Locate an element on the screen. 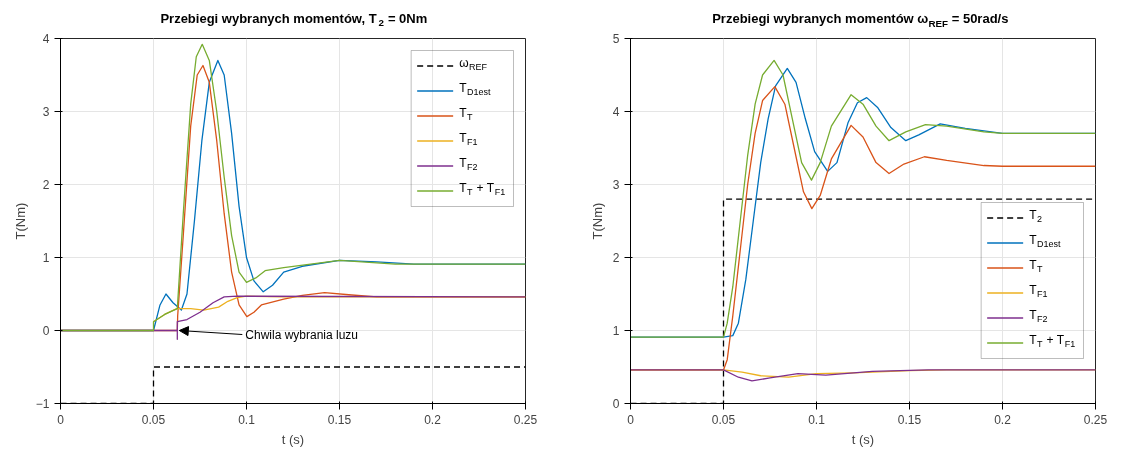  y-tick-label: 5 is located at coordinates (616, 39).